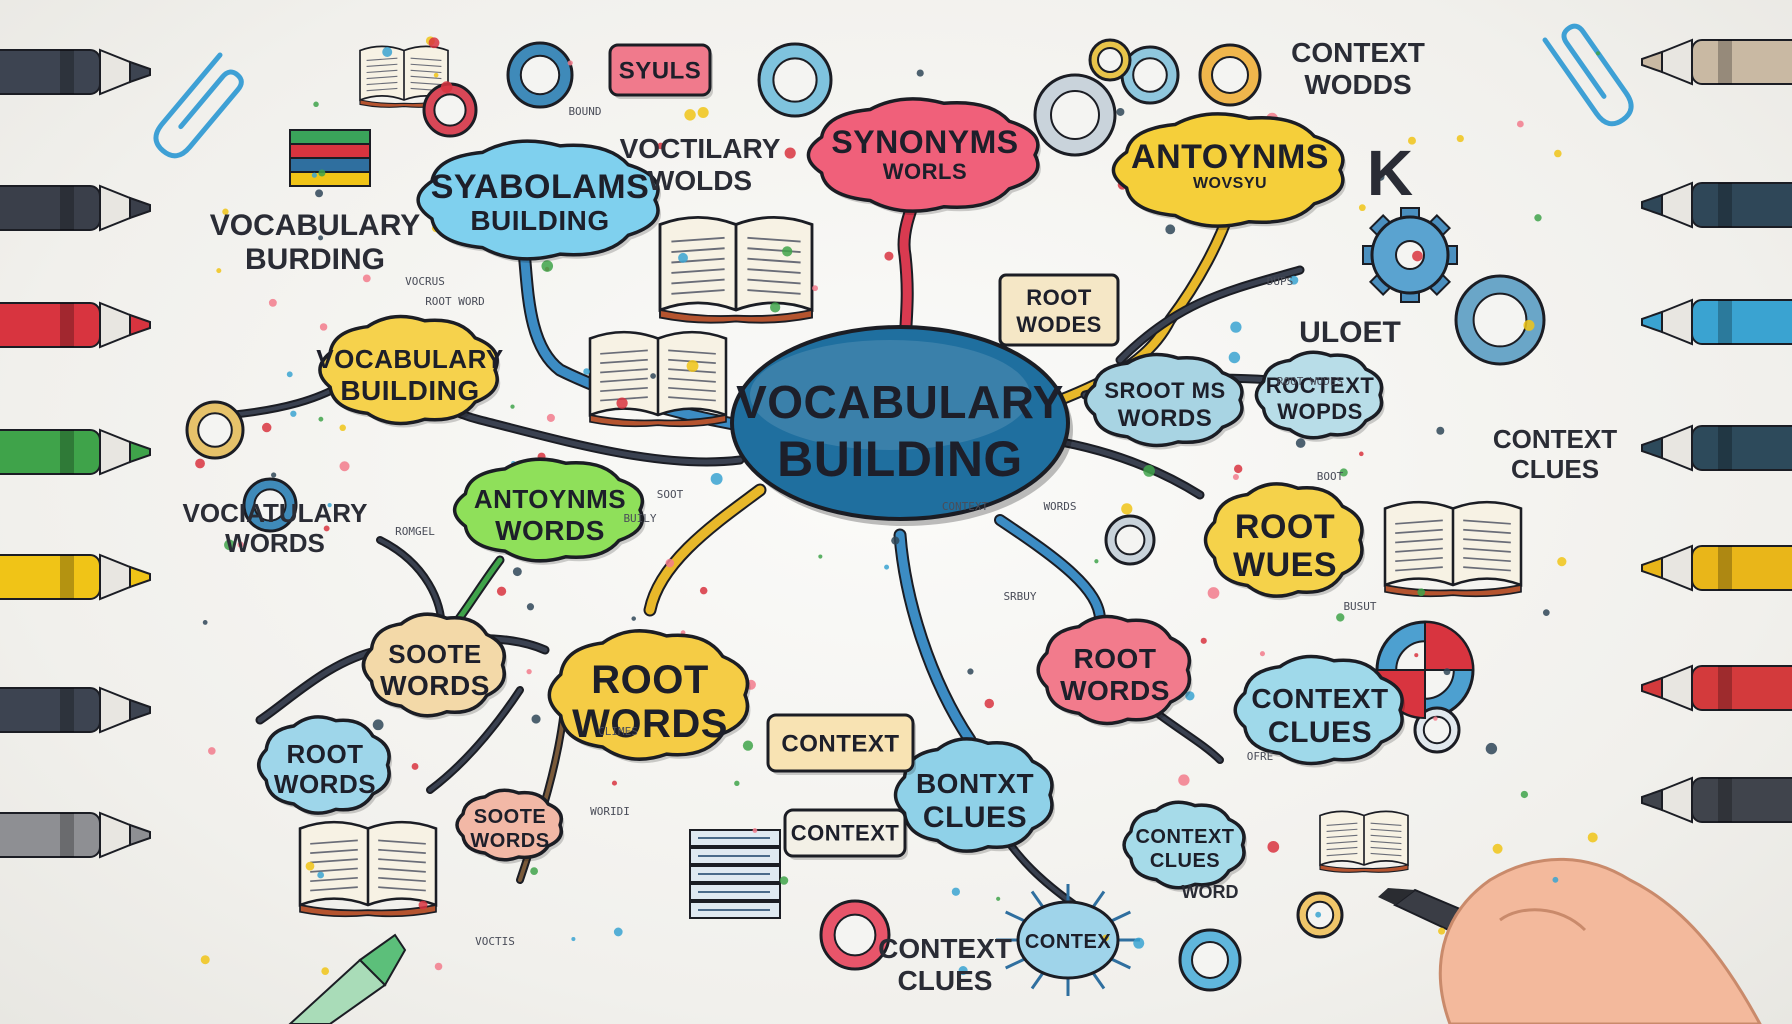 This screenshot has height=1024, width=1792. I want to click on scribble-text: WORDS, so click(1059, 506).